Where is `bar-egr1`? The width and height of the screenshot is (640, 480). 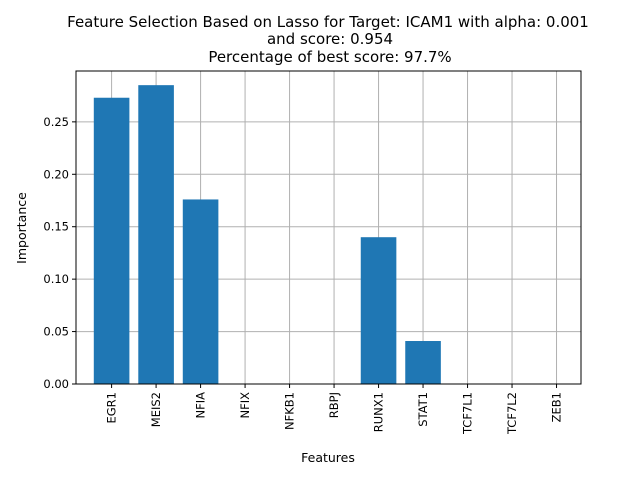 bar-egr1 is located at coordinates (111, 240).